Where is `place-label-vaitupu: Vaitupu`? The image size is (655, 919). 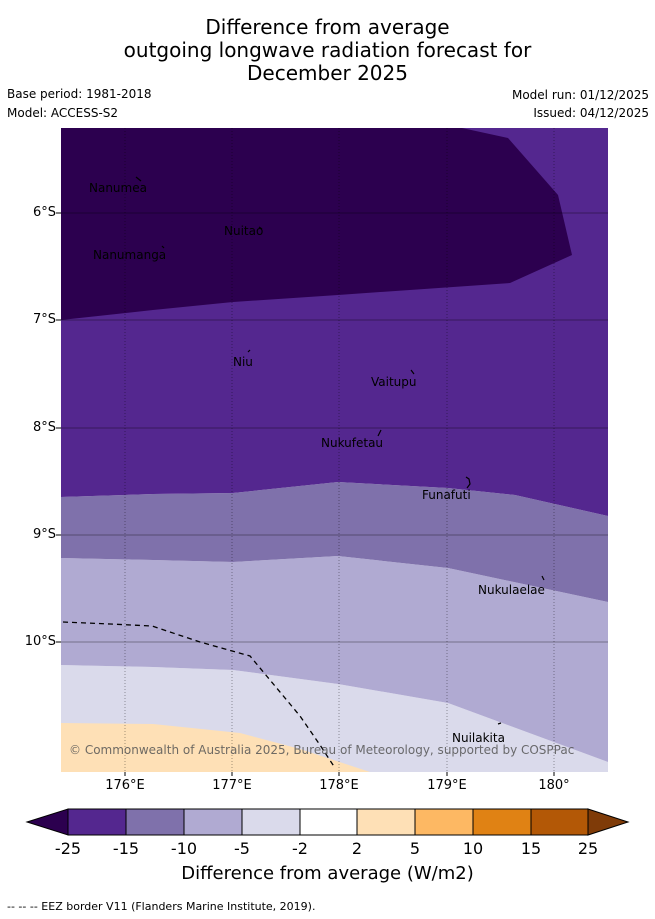 place-label-vaitupu: Vaitupu is located at coordinates (394, 382).